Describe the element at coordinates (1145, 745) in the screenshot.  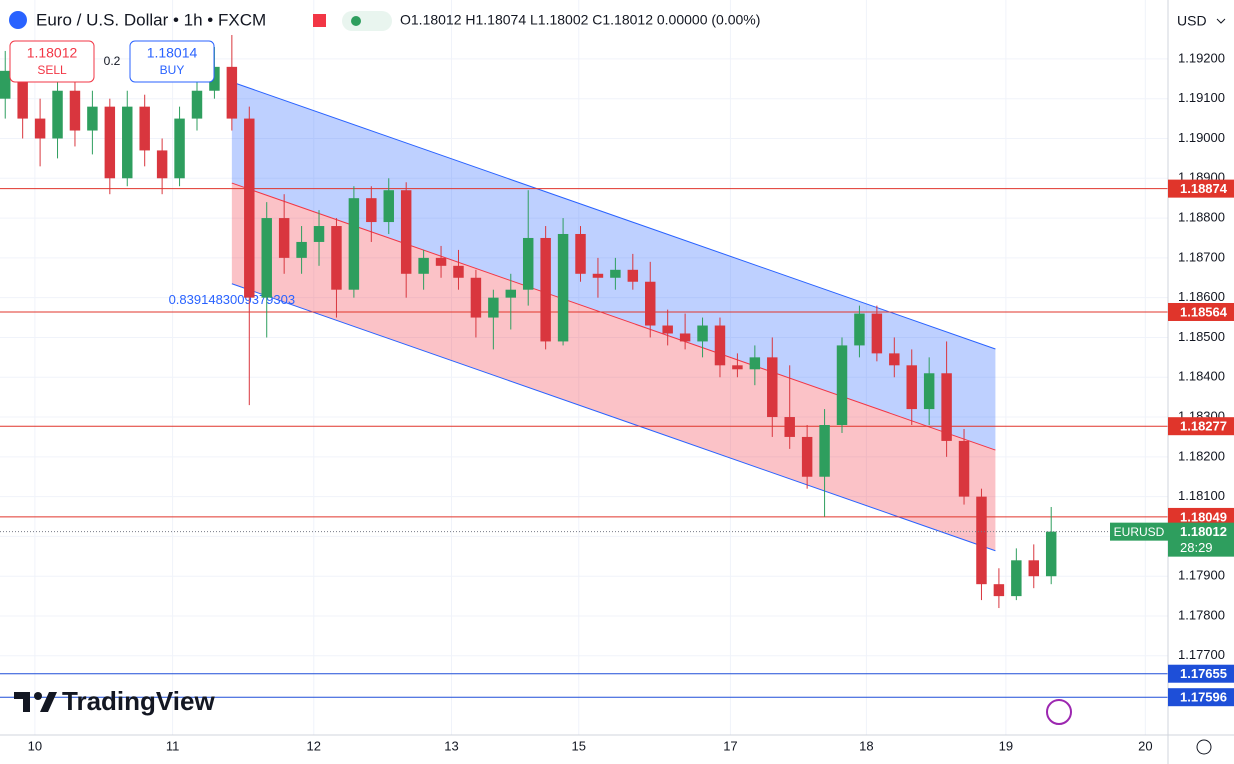
I see `x-tick-label: 20` at that location.